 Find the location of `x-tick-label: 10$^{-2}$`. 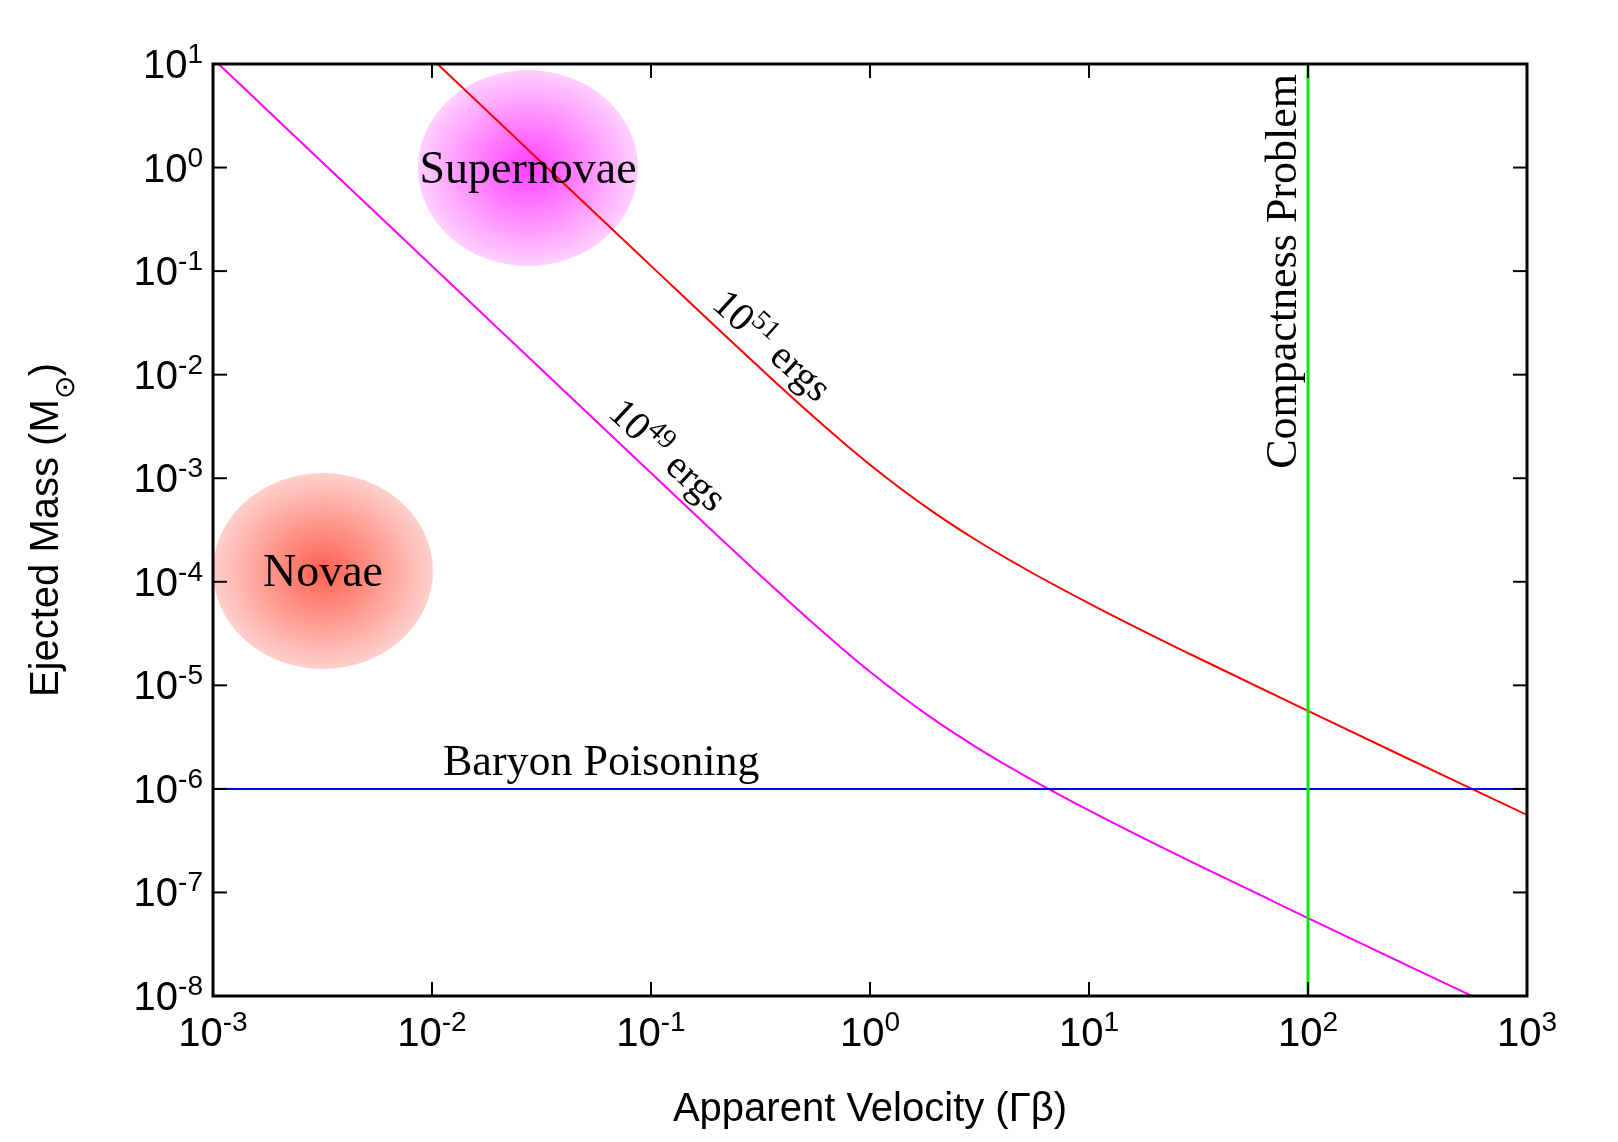

x-tick-label: 10$^{-2}$ is located at coordinates (432, 1029).